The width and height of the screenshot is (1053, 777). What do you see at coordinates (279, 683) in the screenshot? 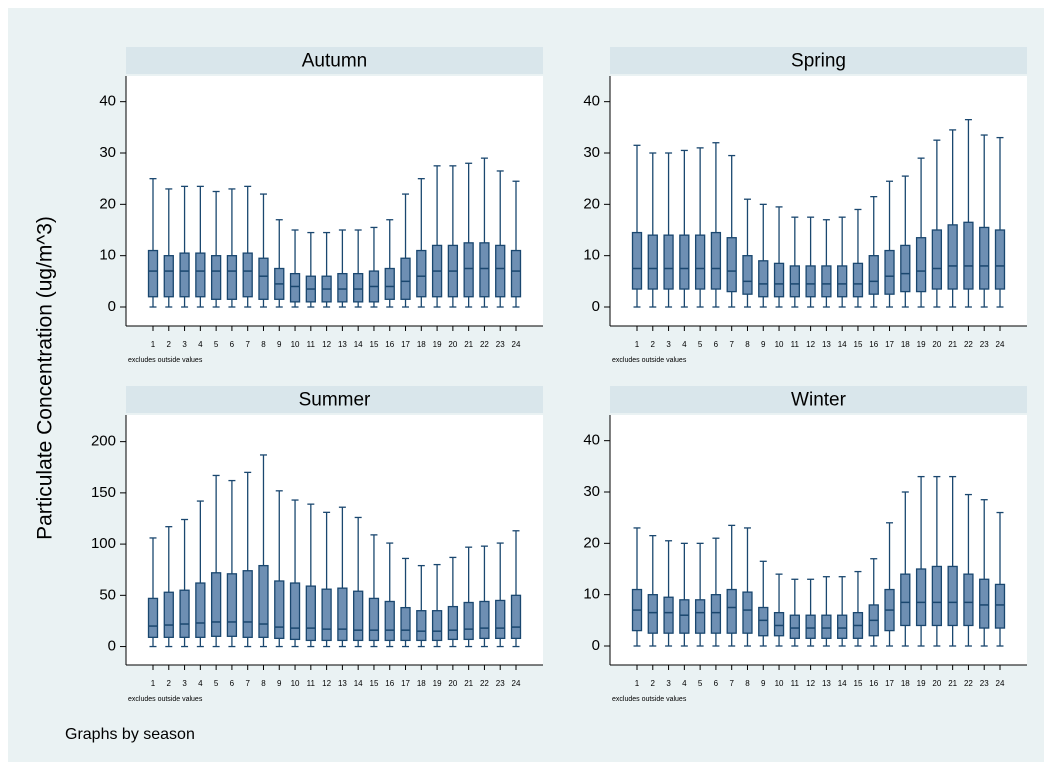
I see `x-tick-label: 9` at bounding box center [279, 683].